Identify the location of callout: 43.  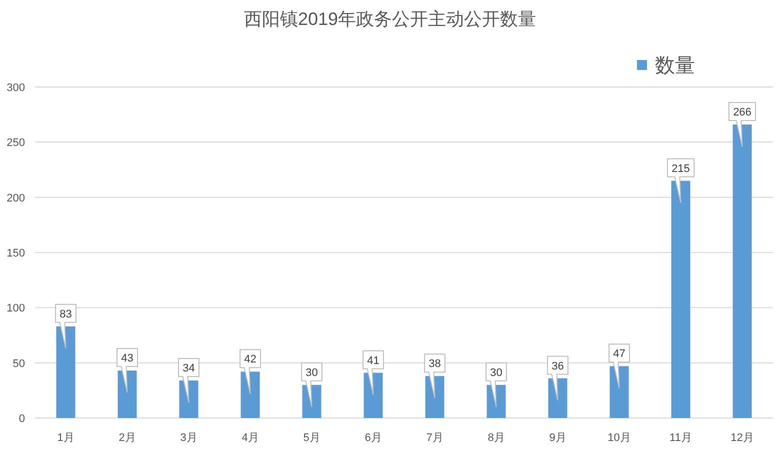
(127, 371).